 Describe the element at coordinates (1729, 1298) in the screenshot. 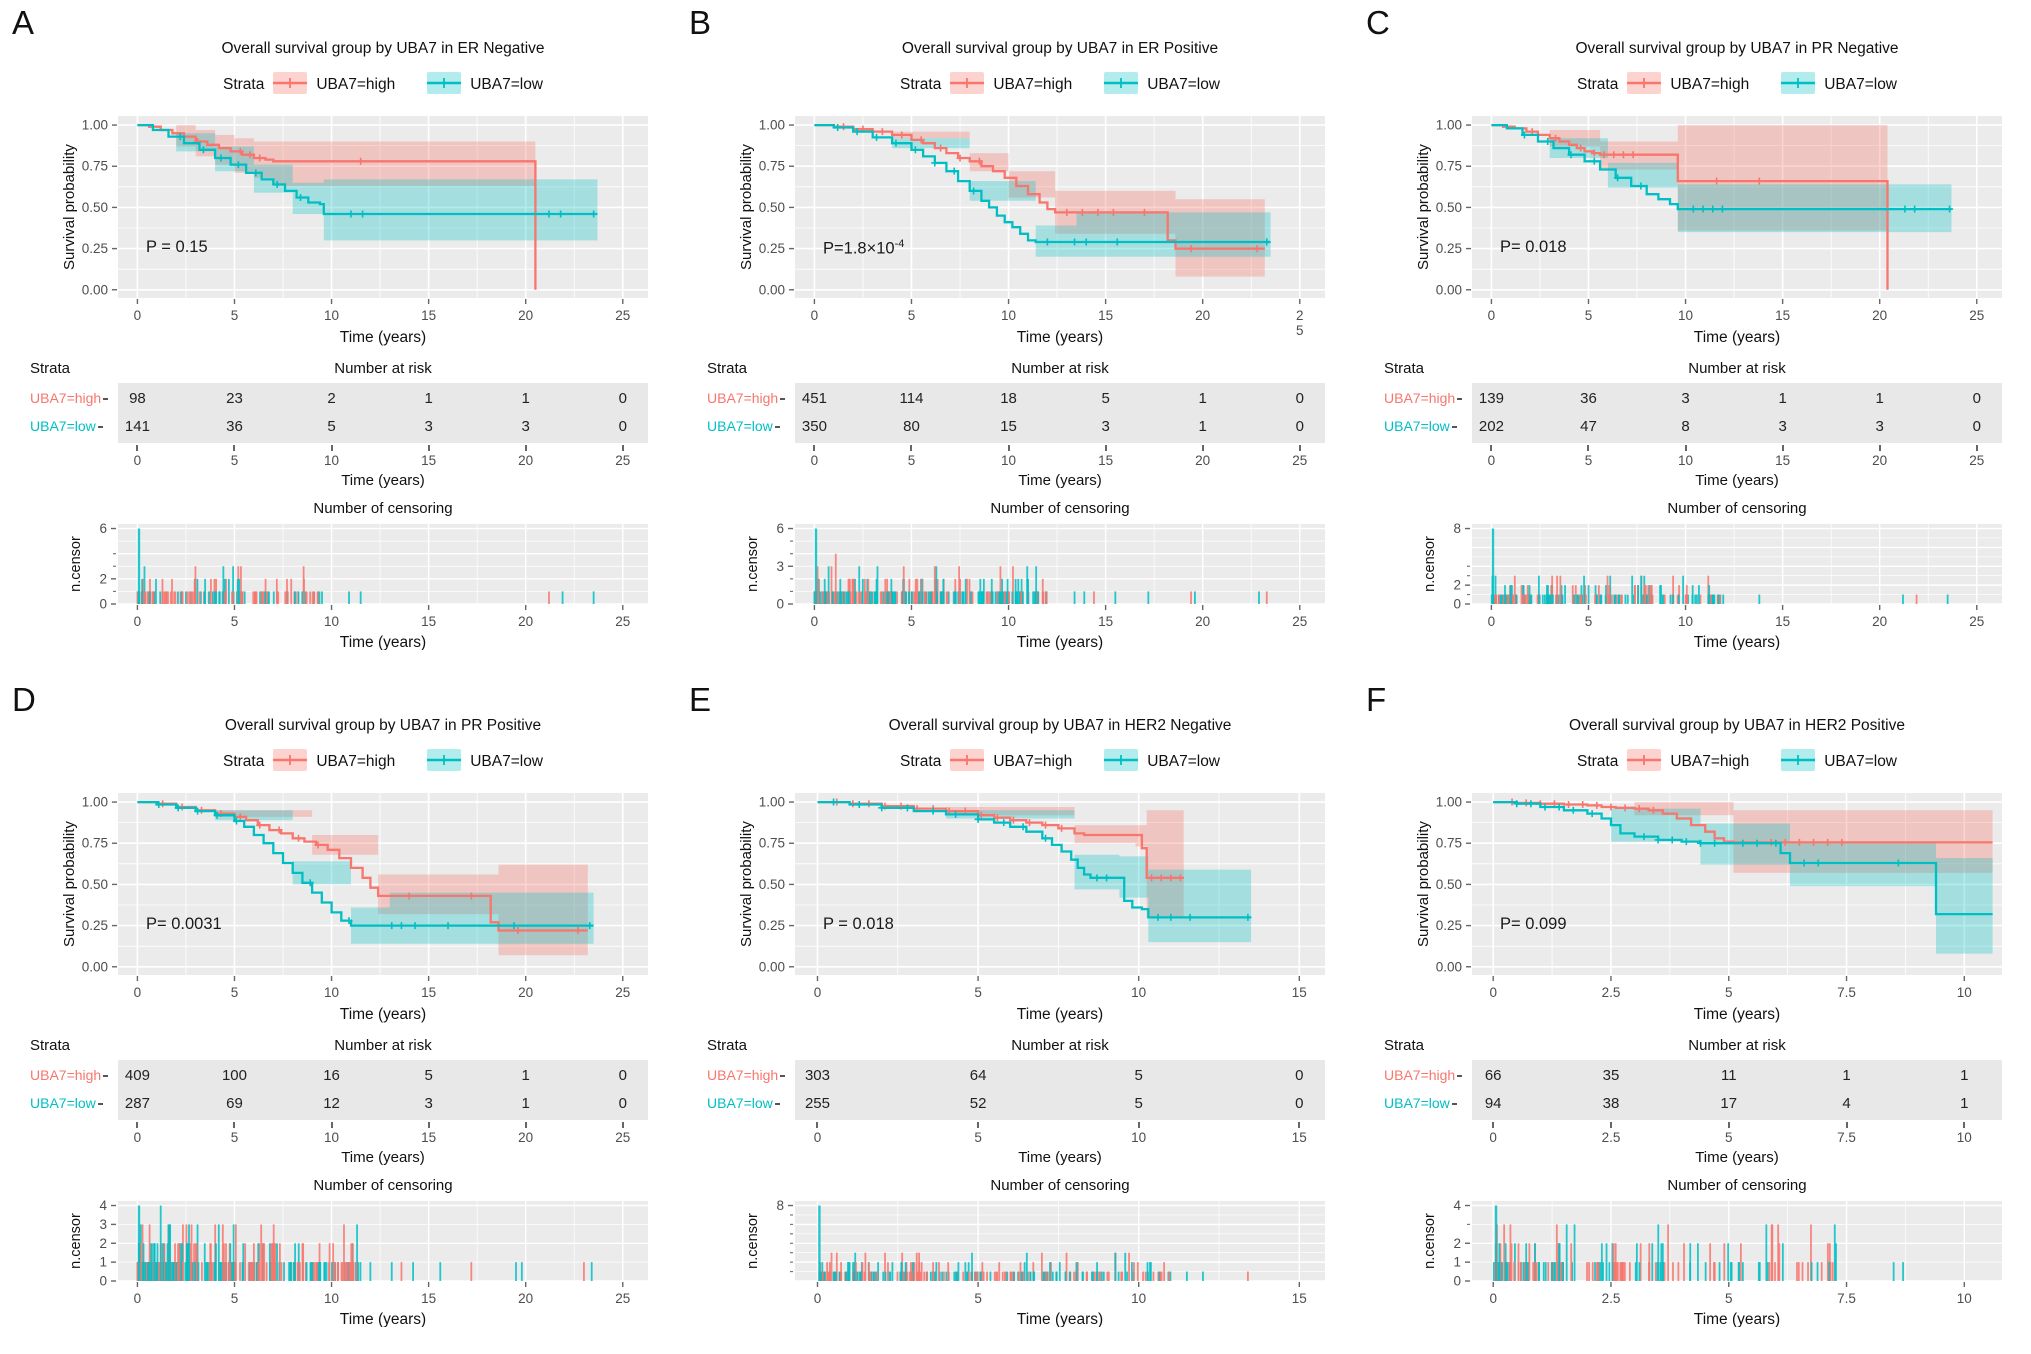

I see `censor-x-tick-label: 5` at that location.